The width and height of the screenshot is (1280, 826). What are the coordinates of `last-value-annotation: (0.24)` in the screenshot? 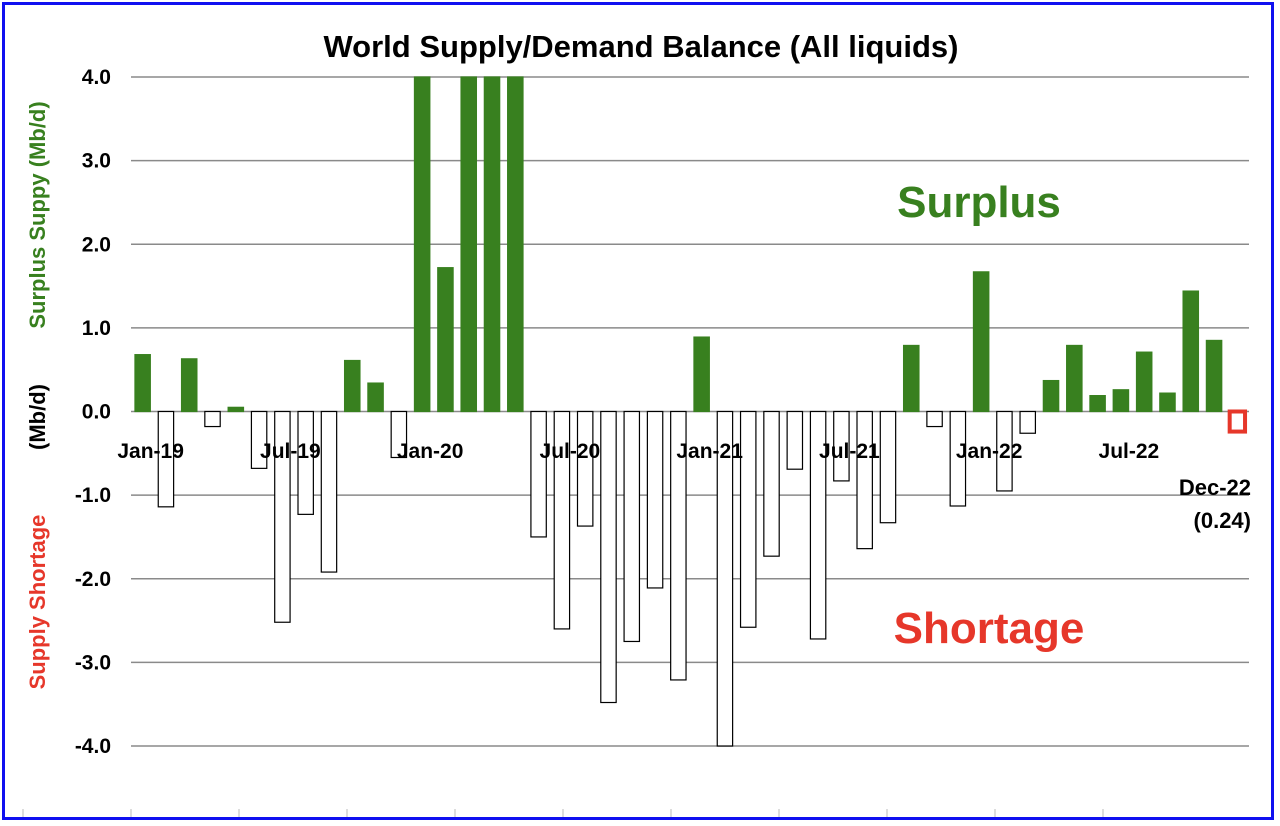 It's located at (1222, 520).